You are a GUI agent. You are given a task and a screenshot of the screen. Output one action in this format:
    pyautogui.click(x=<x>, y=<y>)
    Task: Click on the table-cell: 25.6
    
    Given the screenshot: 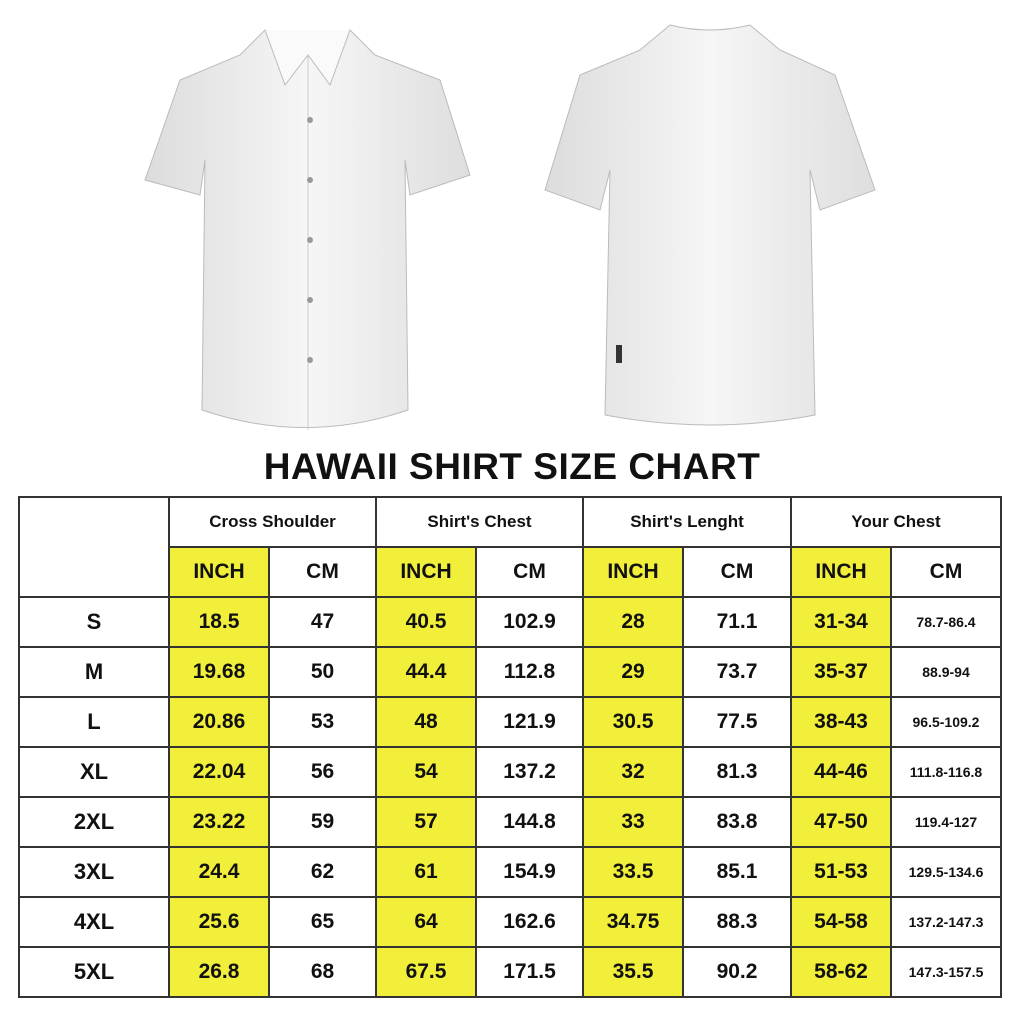 What is the action you would take?
    pyautogui.click(x=219, y=922)
    